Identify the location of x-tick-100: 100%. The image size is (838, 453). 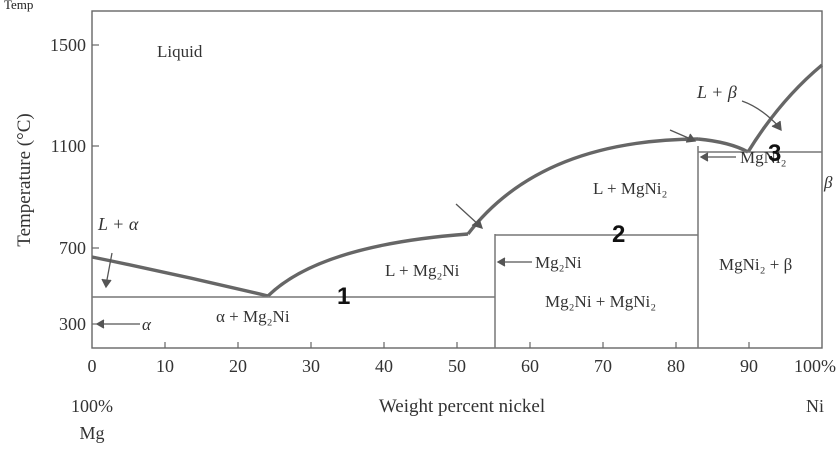
(815, 366).